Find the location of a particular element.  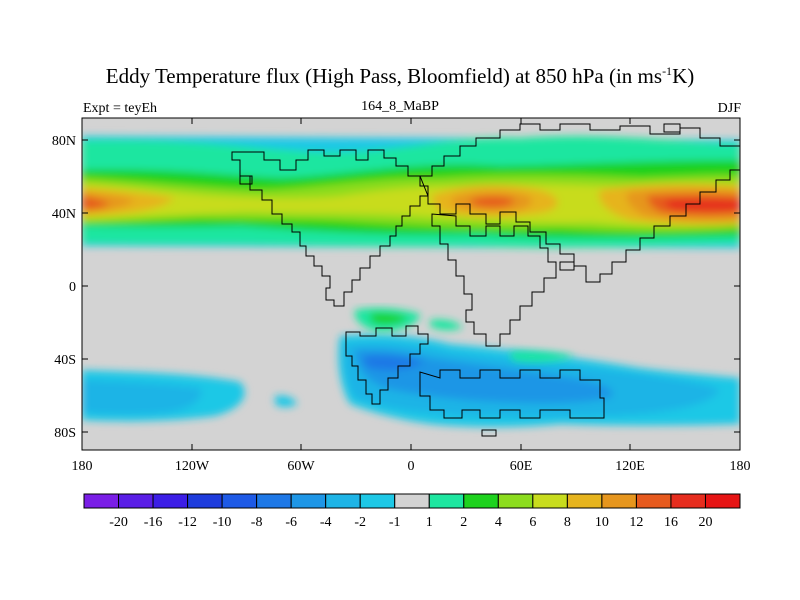

lat-label-80n: 80N is located at coordinates (64, 141).